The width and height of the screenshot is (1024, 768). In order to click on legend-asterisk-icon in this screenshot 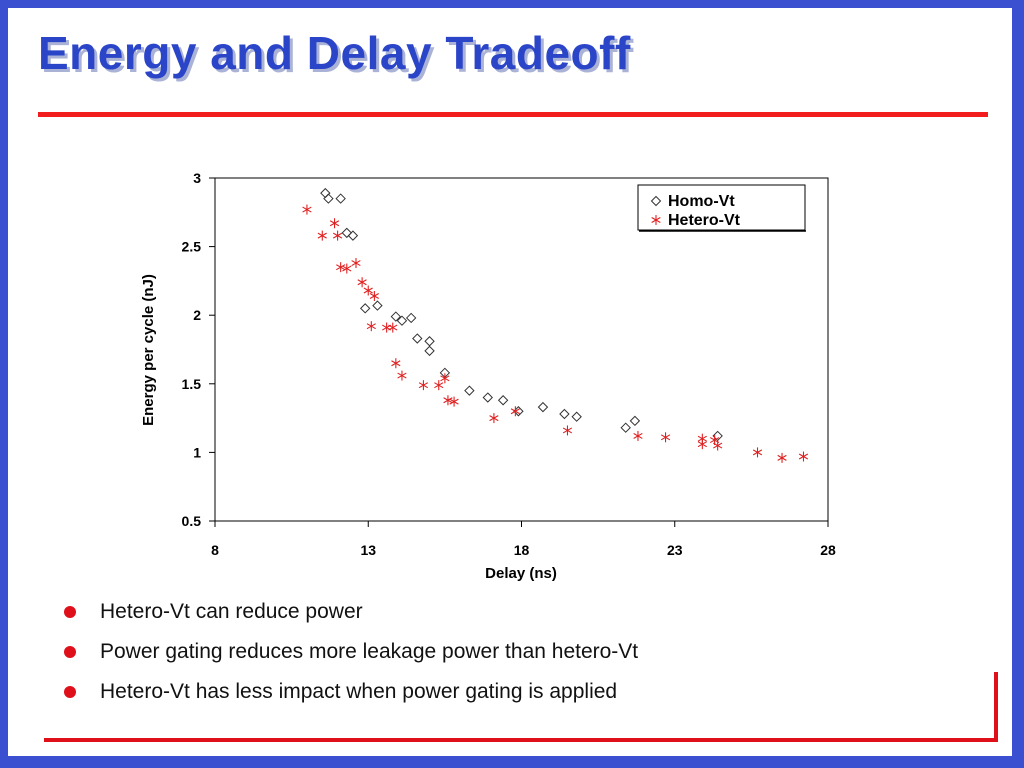, I will do `click(656, 220)`.